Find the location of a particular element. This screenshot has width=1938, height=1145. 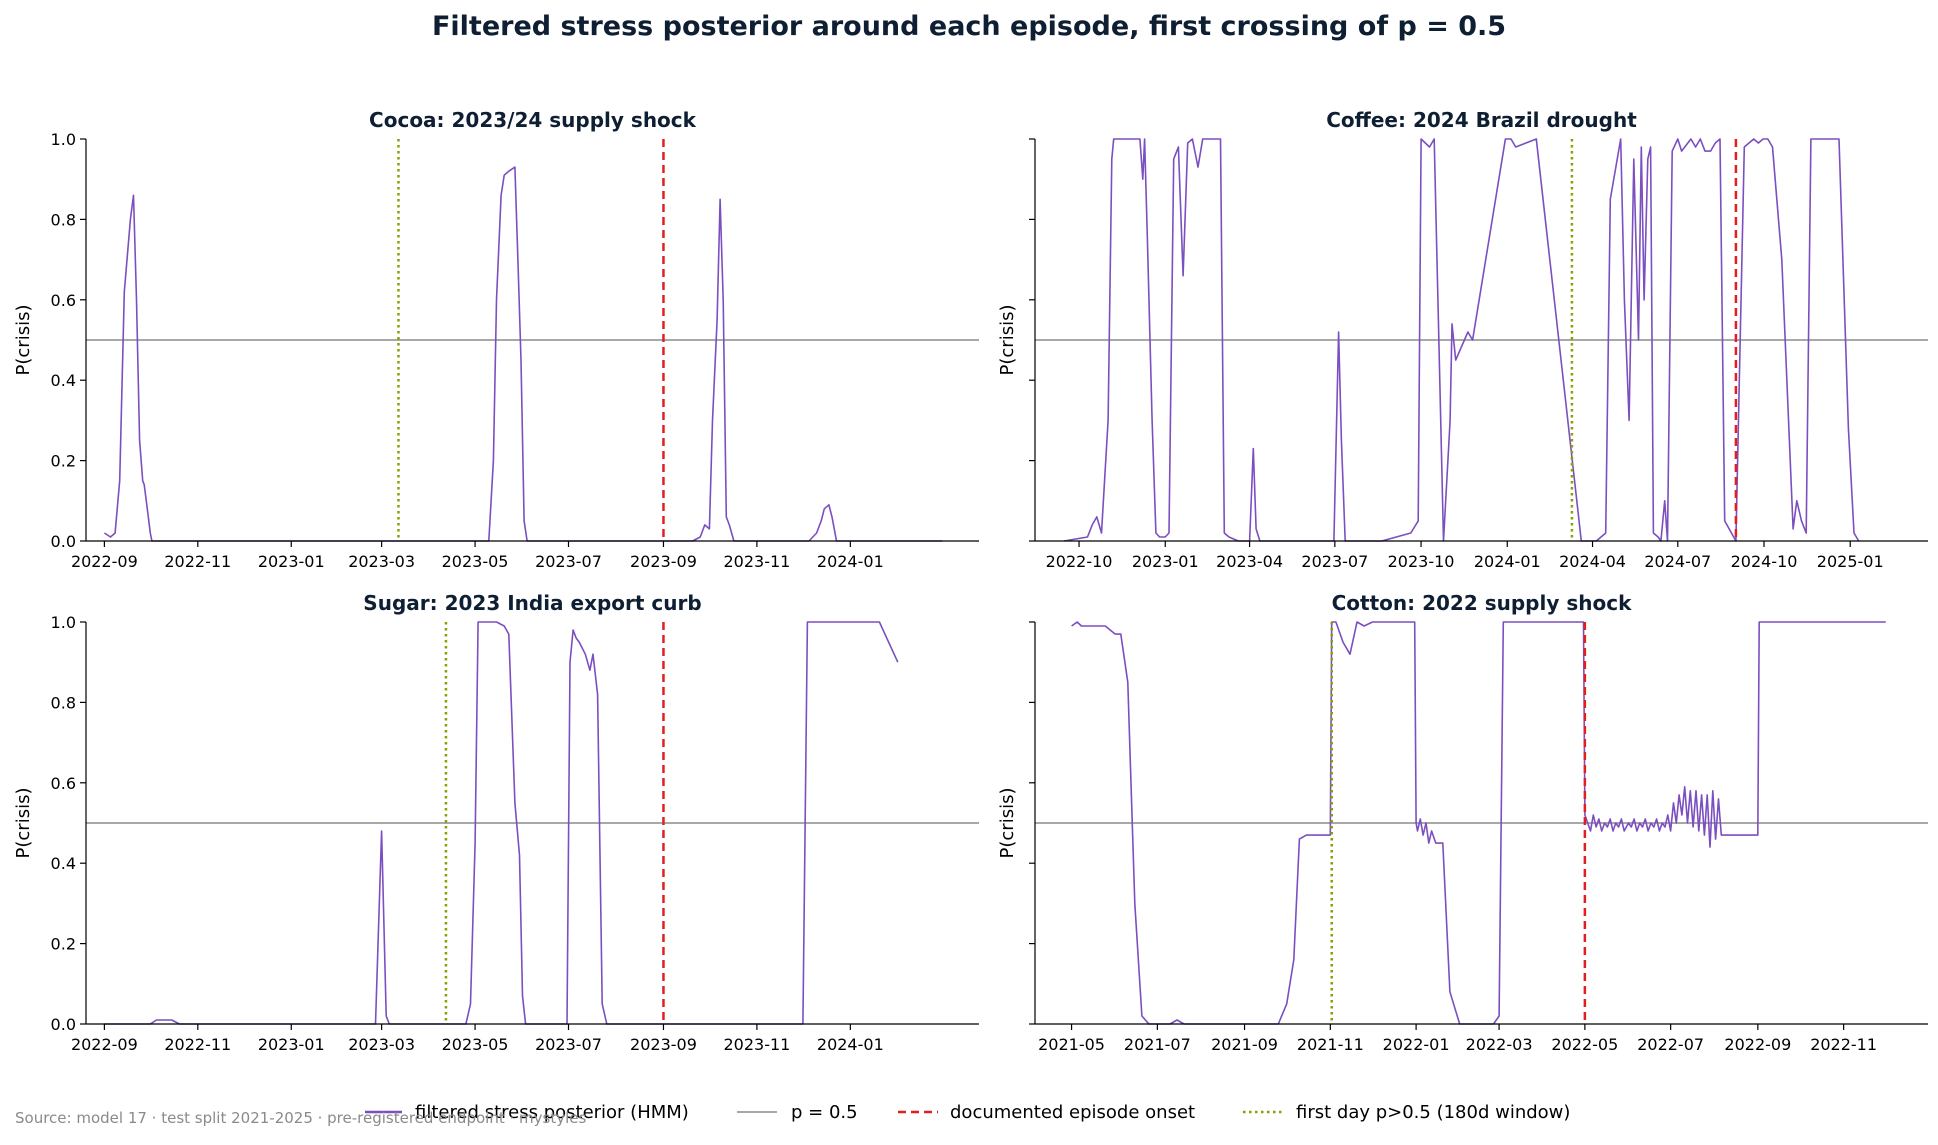

x-tick-label: 2023-10 is located at coordinates (1421, 561).